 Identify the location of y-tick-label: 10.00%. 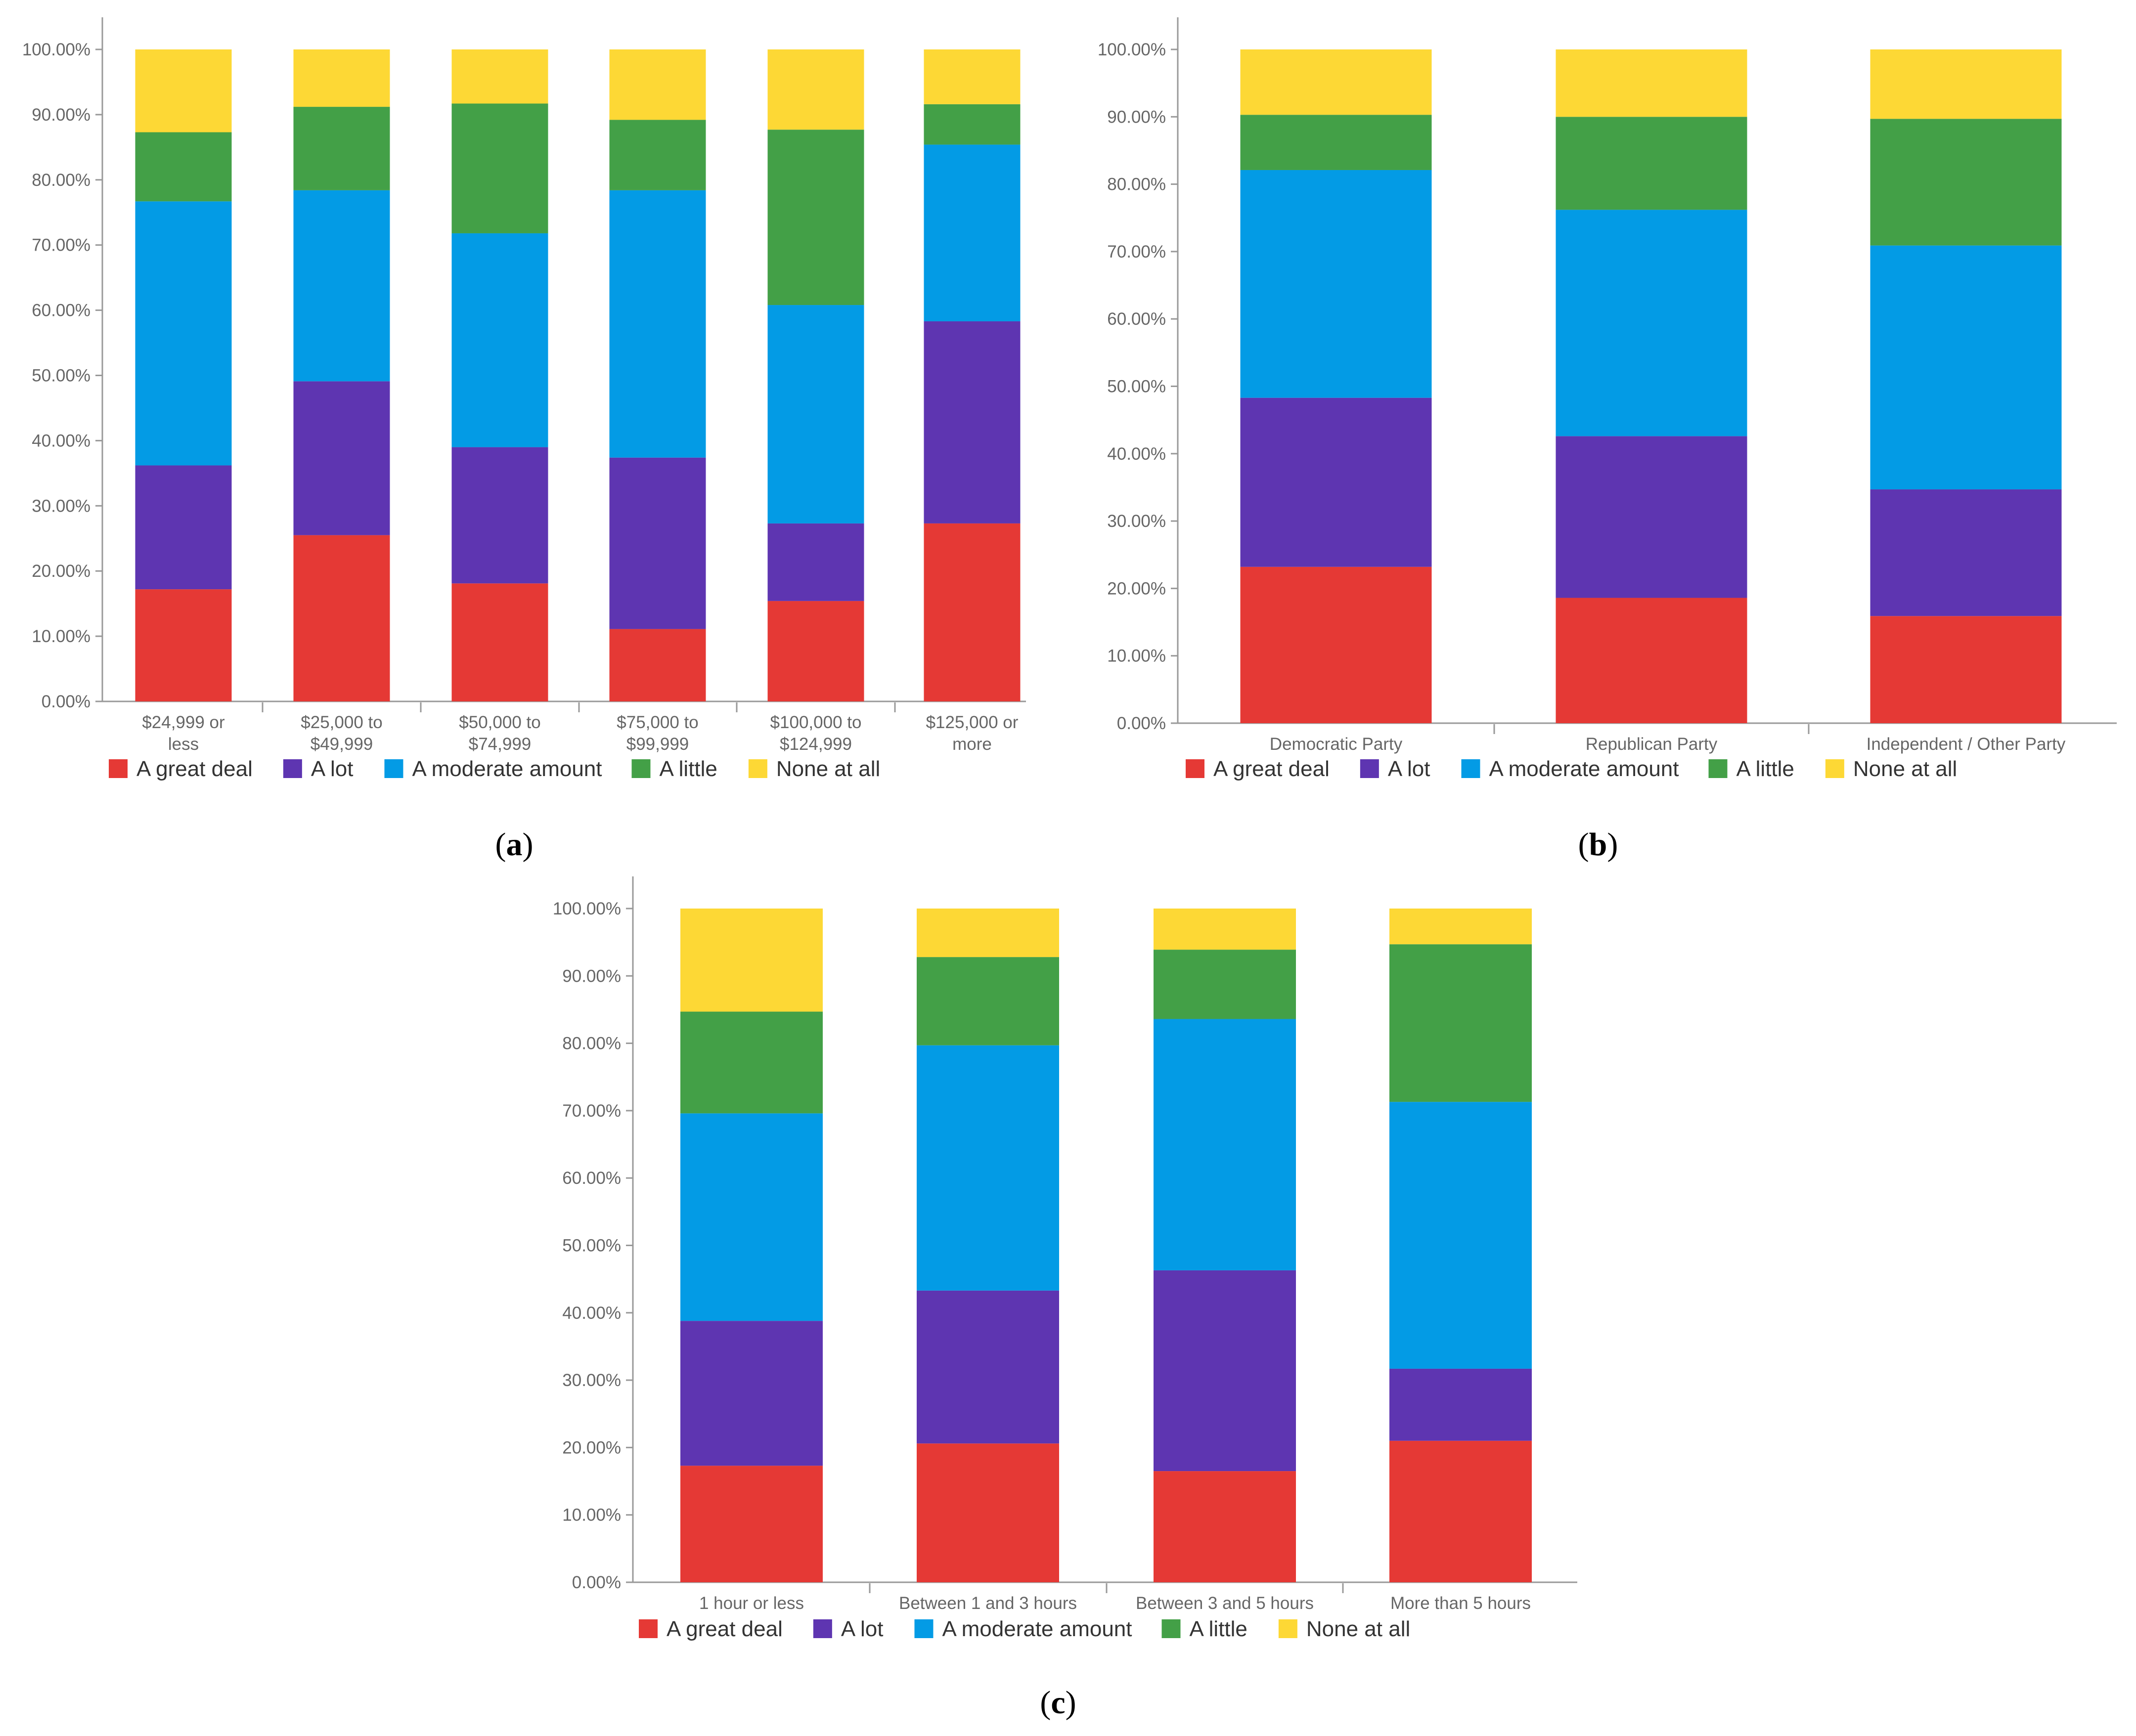
(61, 636).